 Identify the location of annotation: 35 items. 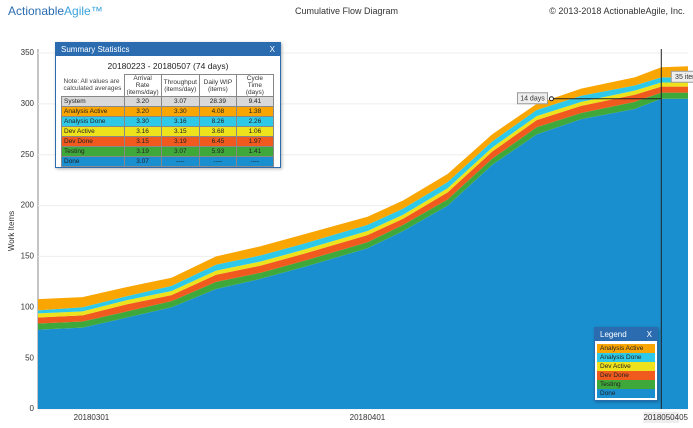
(681, 76).